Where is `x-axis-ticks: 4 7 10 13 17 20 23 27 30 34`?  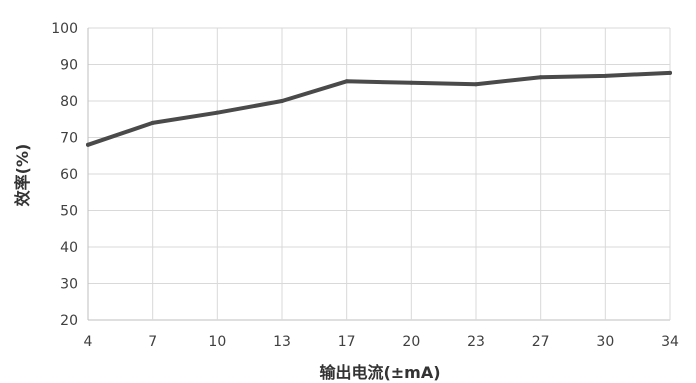 x-axis-ticks: 4 7 10 13 17 20 23 27 30 34 is located at coordinates (381, 342).